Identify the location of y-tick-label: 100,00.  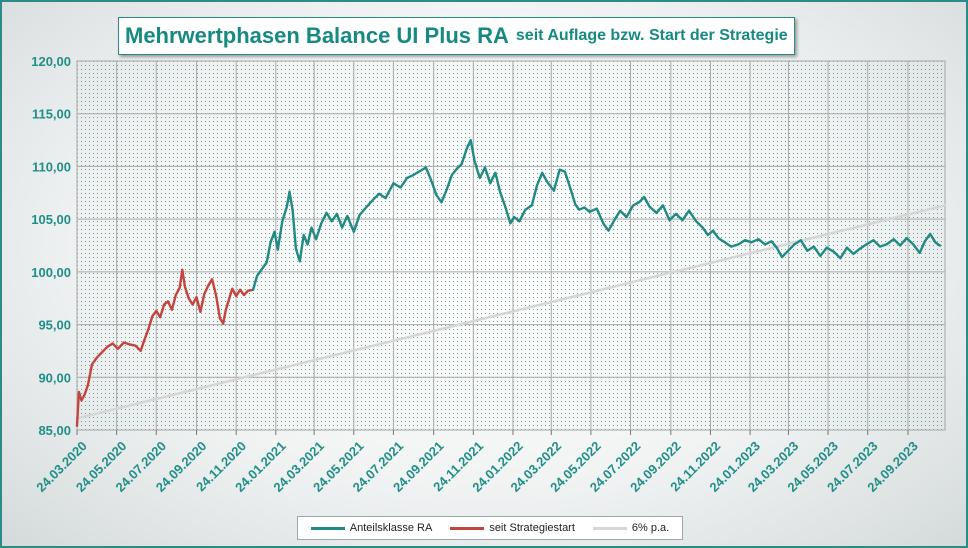
(51, 272).